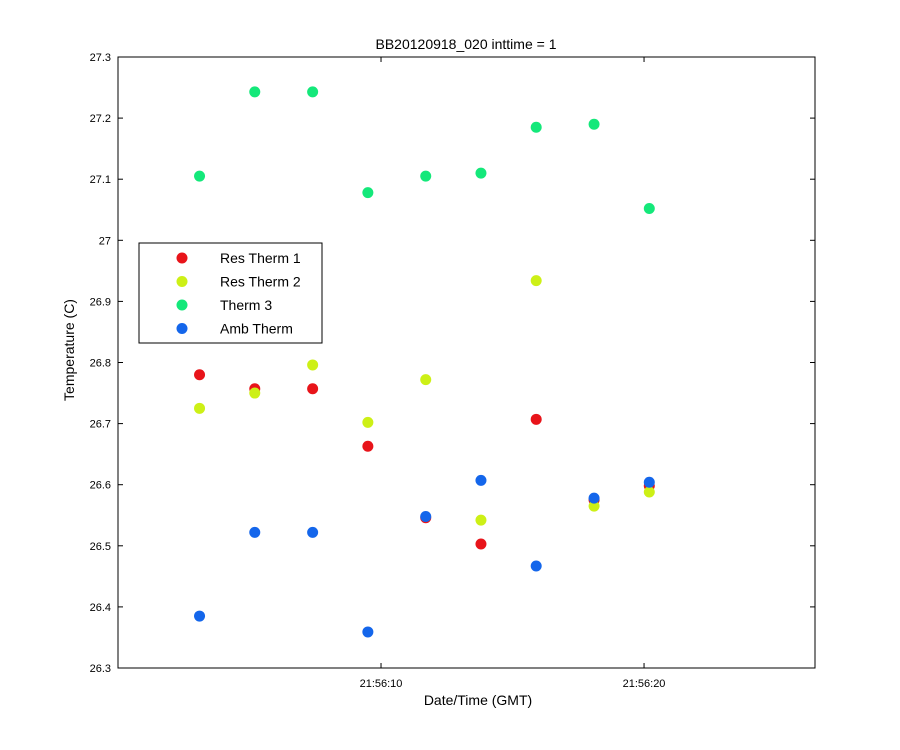 The height and width of the screenshot is (750, 900). I want to click on y-tick-label: 26.6, so click(100, 486).